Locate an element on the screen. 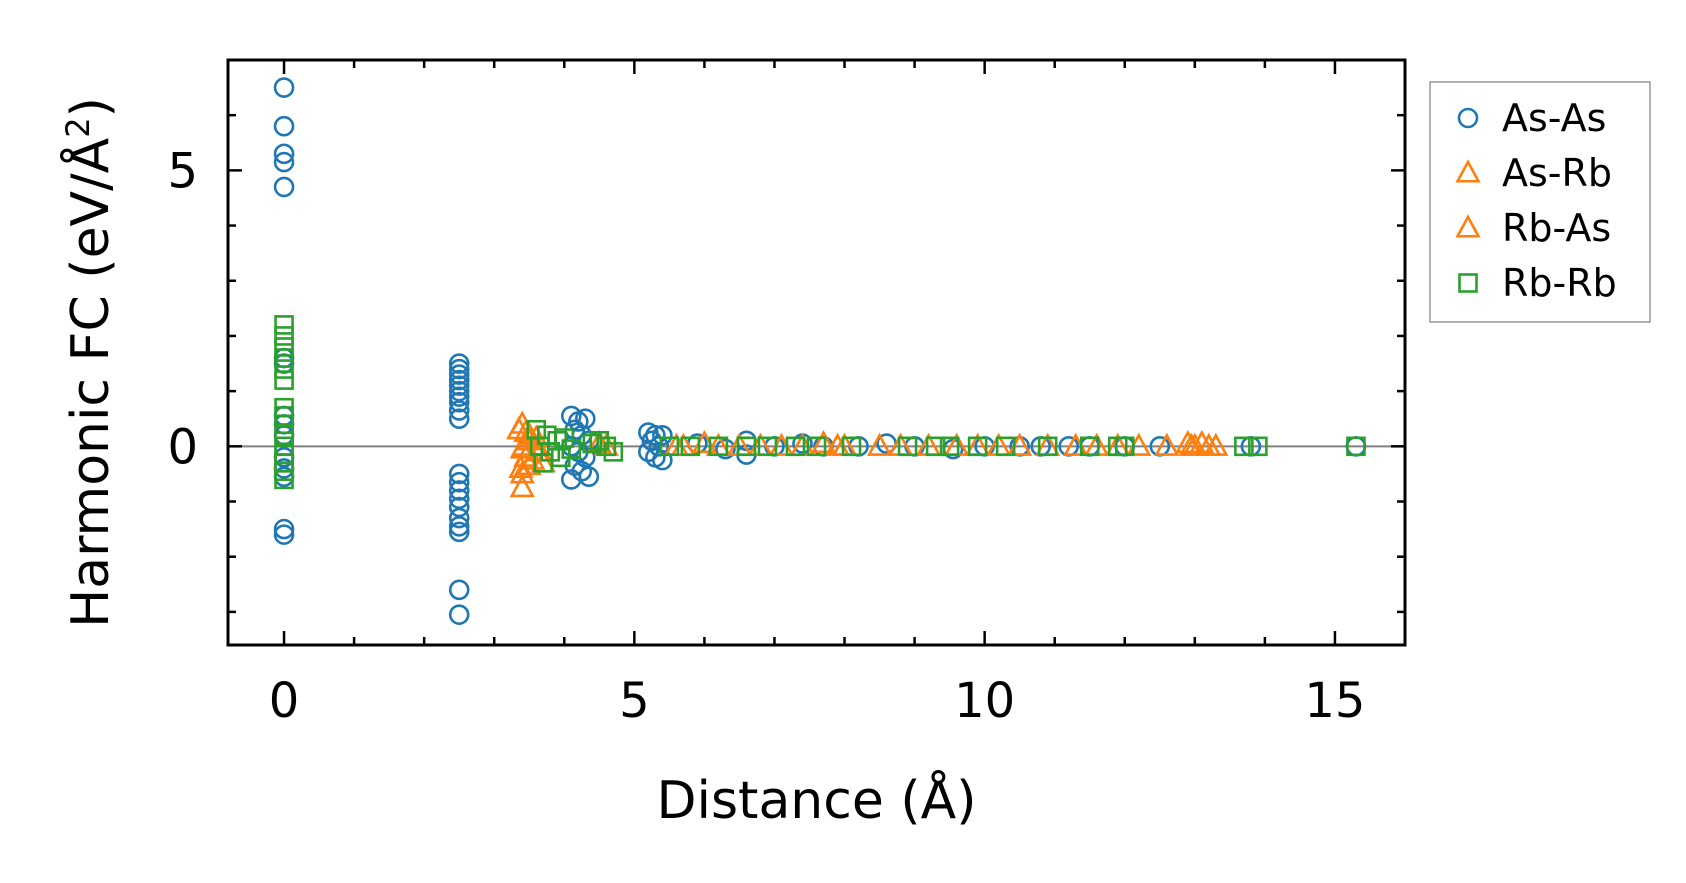  x-tick-label: 5 is located at coordinates (634, 701).